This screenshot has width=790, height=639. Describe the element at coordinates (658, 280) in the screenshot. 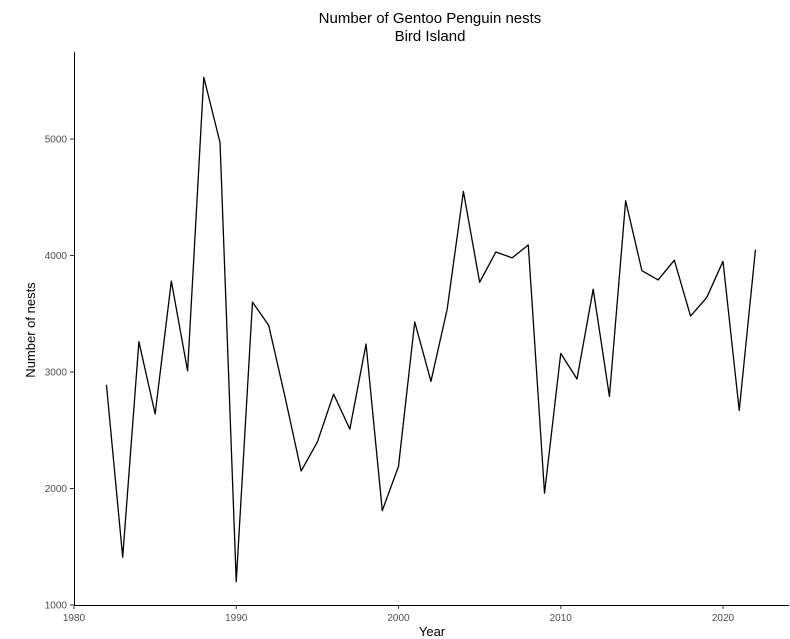

I see `data-point-2016` at that location.